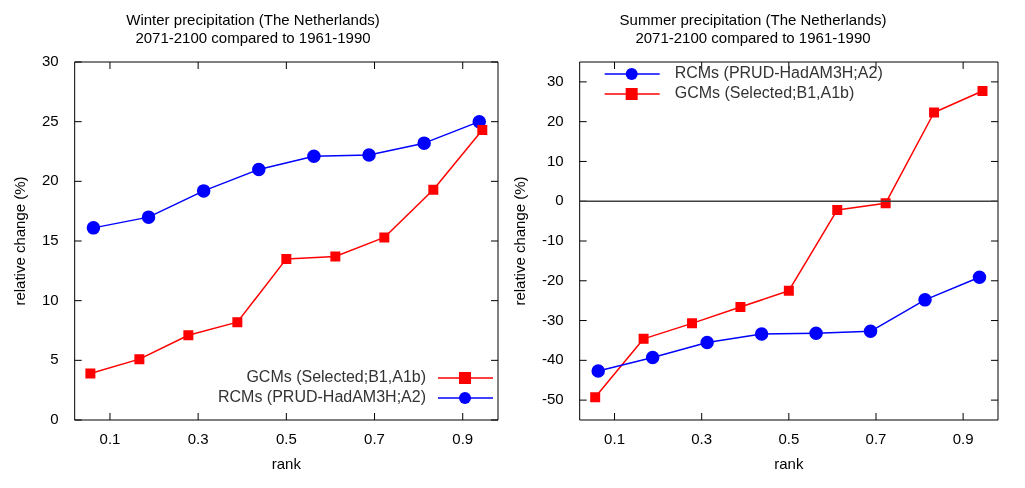 The width and height of the screenshot is (1025, 488). What do you see at coordinates (552, 319) in the screenshot?
I see `y-tick-label: -30` at bounding box center [552, 319].